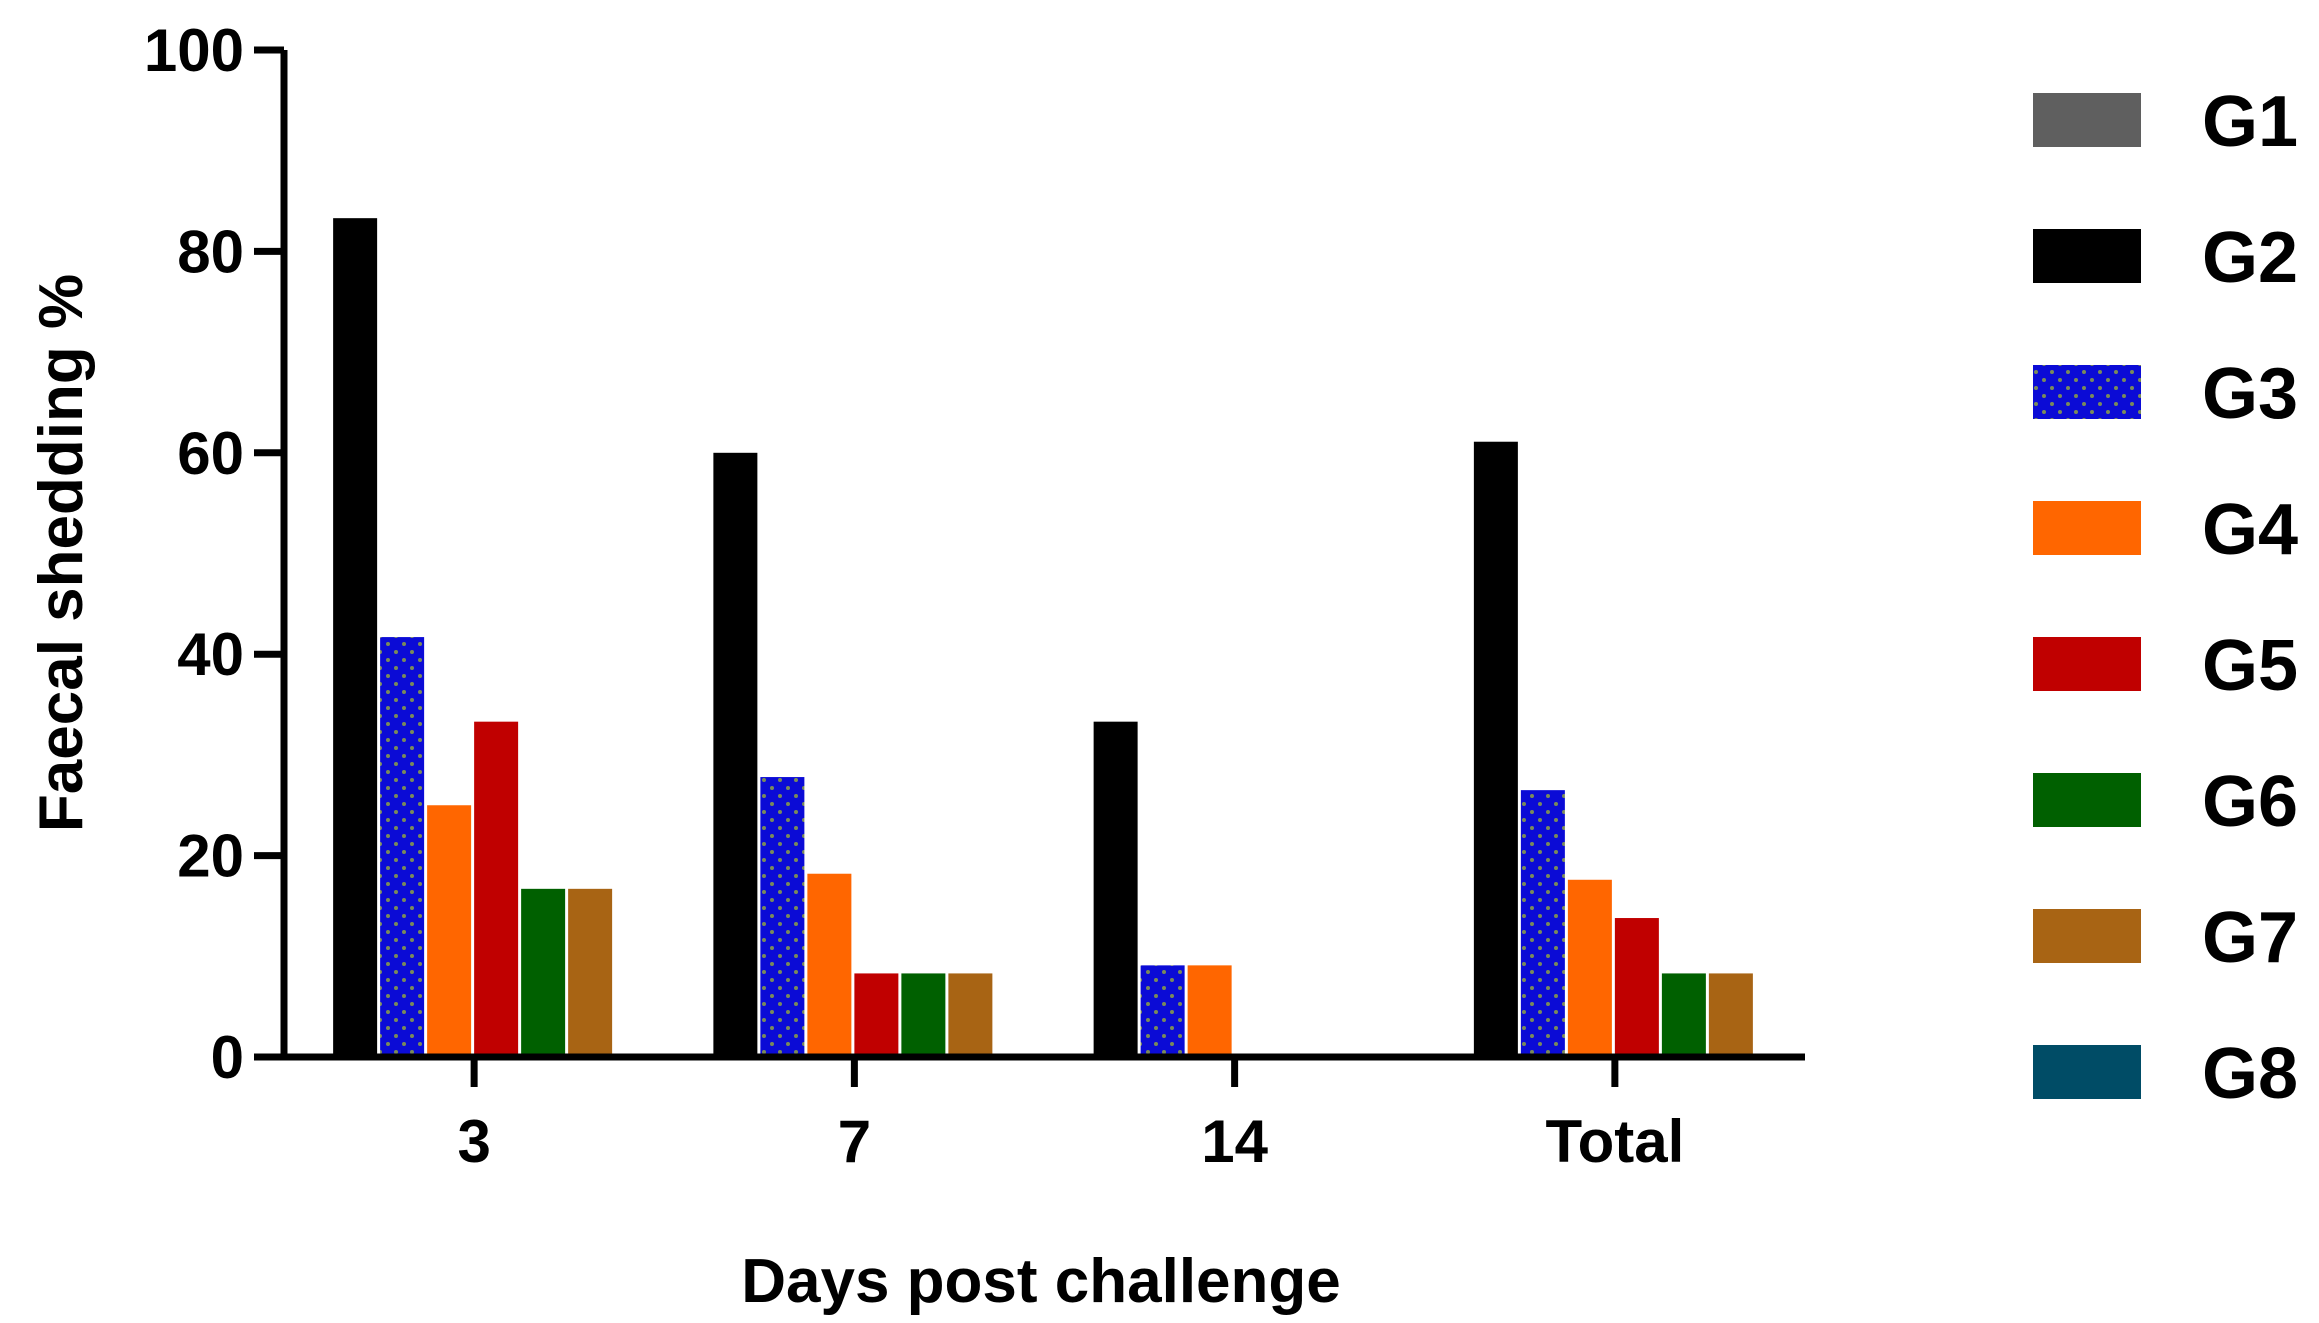  I want to click on x-tick-label: Total, so click(1614, 1141).